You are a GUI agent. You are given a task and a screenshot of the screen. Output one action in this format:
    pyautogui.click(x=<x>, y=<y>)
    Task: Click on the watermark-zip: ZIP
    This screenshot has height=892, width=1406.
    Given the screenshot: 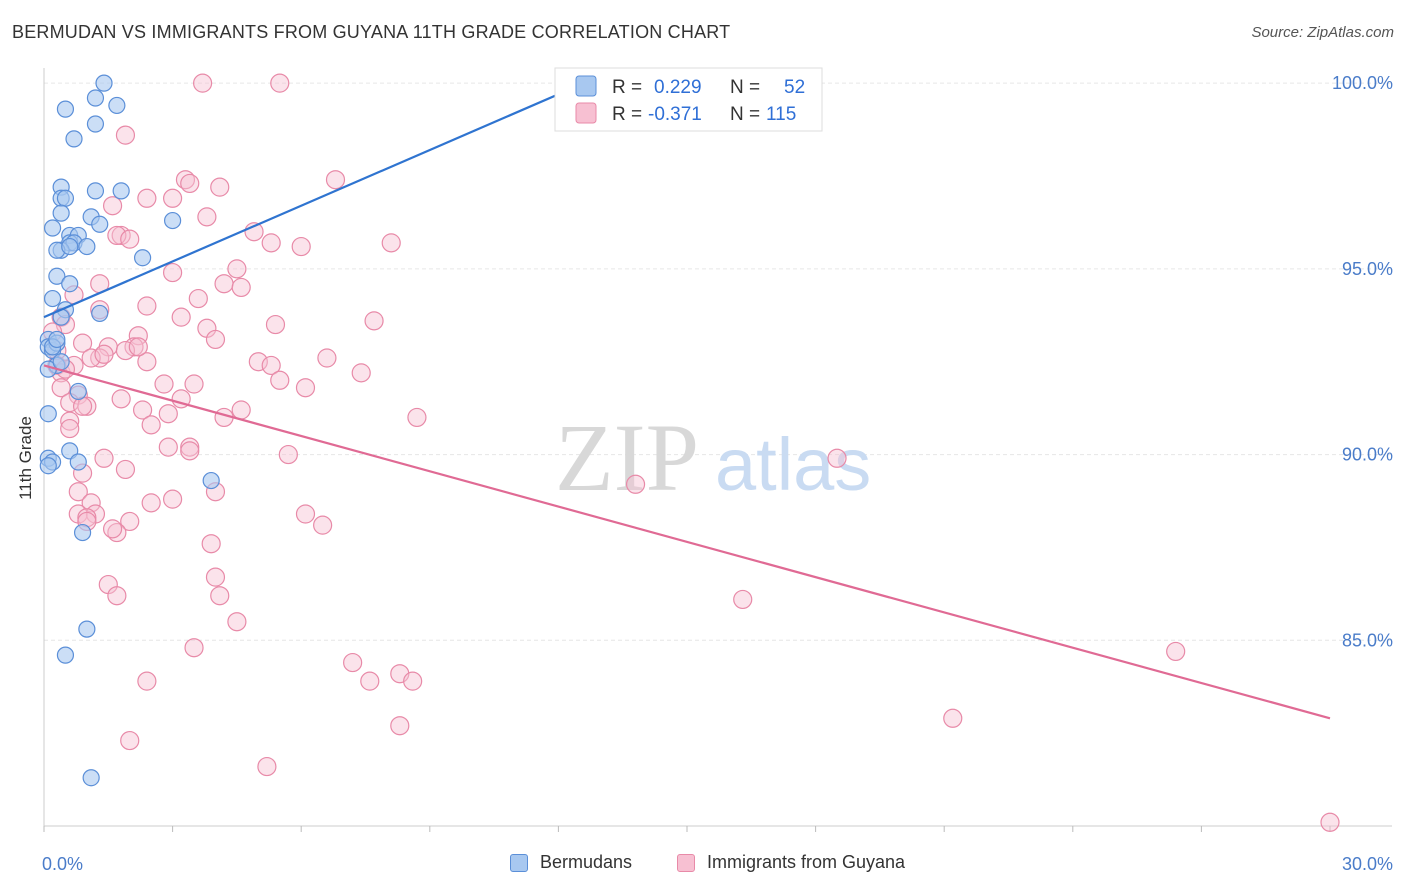 What is the action you would take?
    pyautogui.click(x=627, y=457)
    